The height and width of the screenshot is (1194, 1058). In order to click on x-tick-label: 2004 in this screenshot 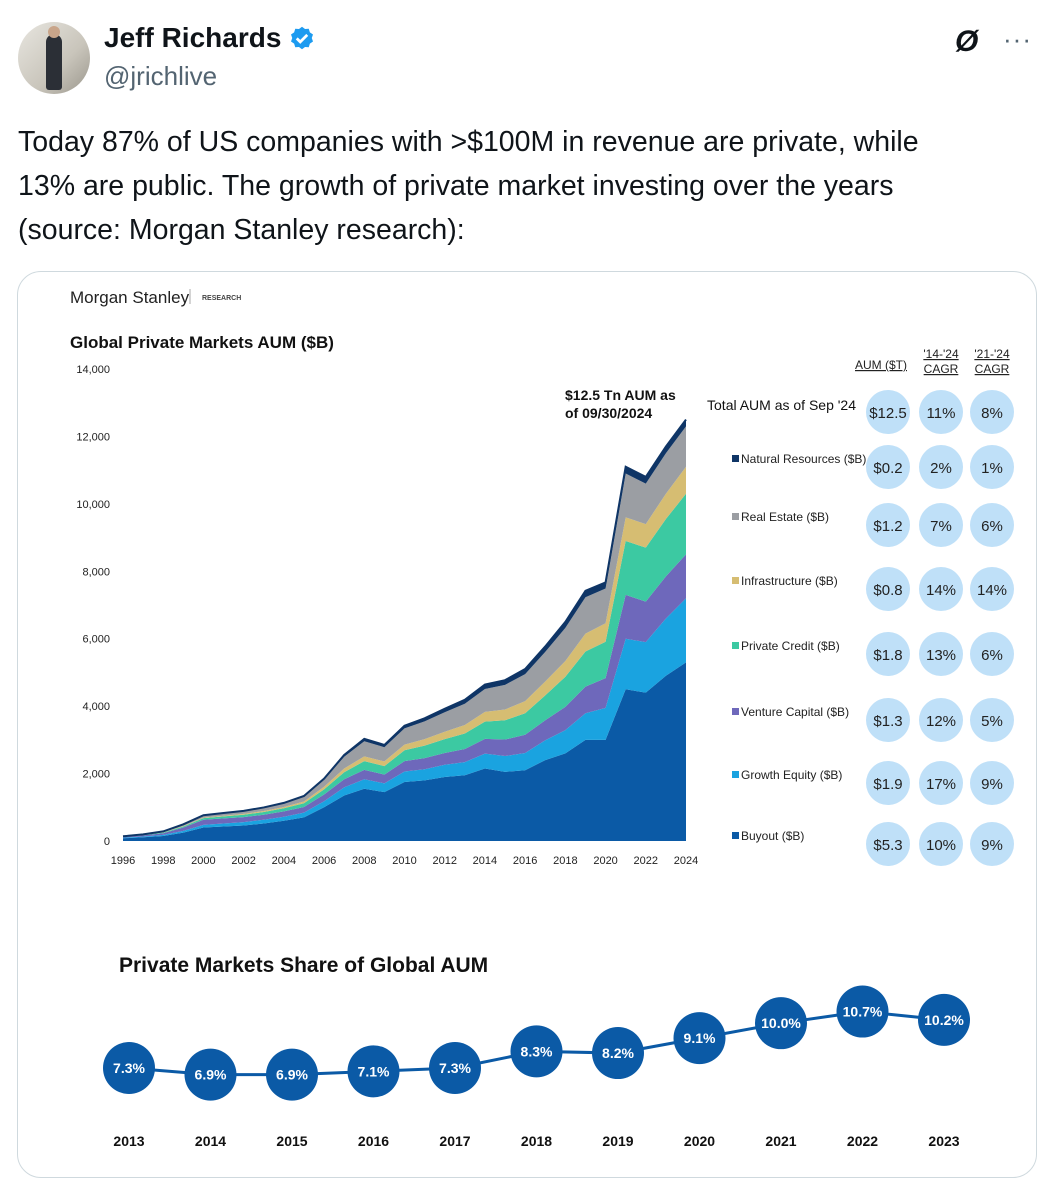, I will do `click(284, 861)`.